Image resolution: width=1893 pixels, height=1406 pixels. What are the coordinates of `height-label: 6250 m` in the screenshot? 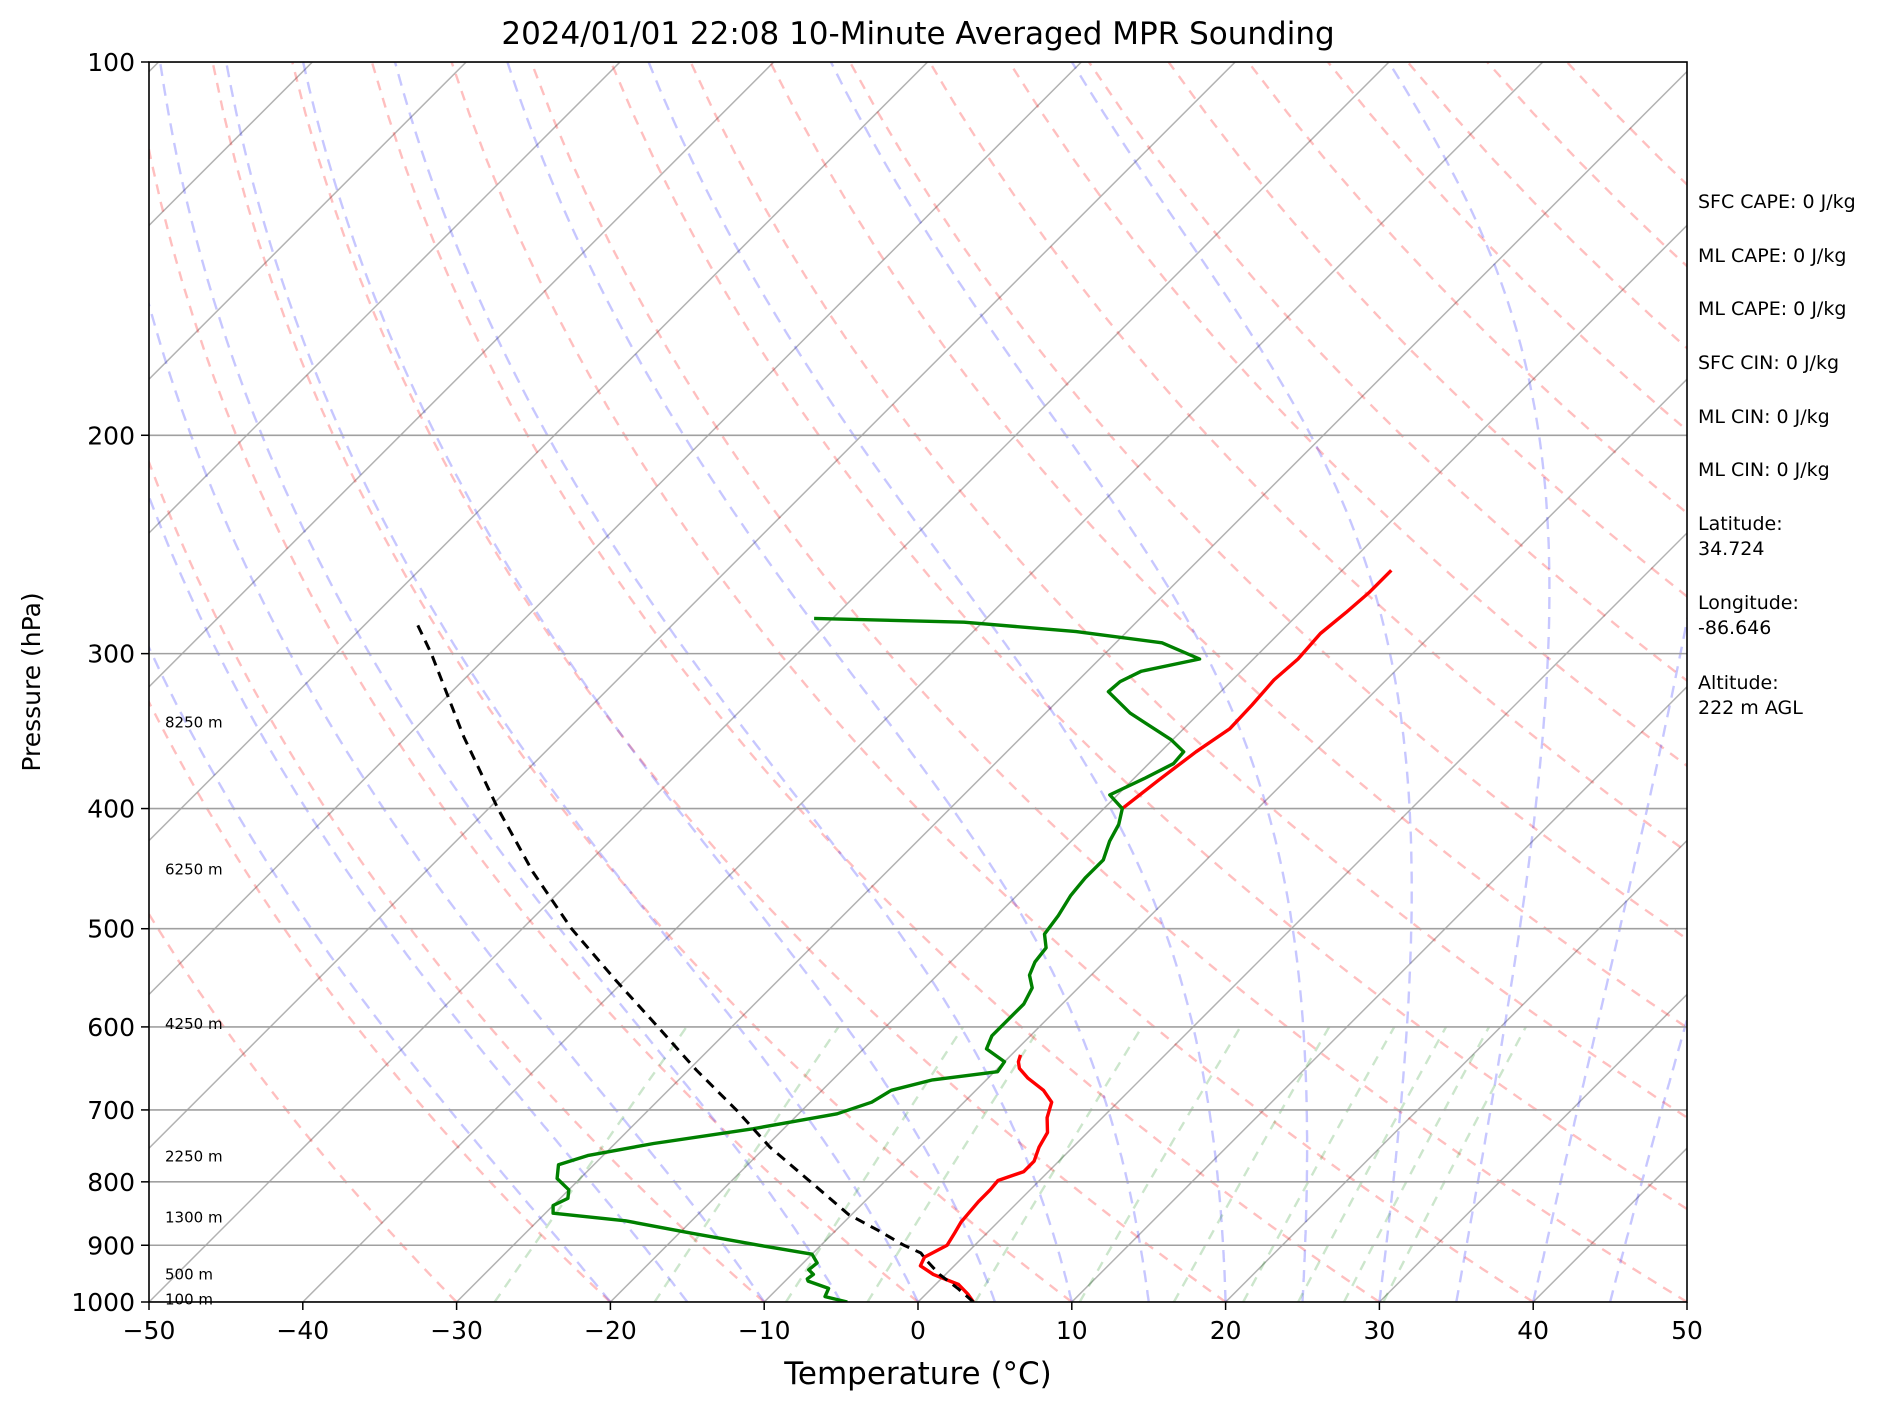 It's located at (194, 870).